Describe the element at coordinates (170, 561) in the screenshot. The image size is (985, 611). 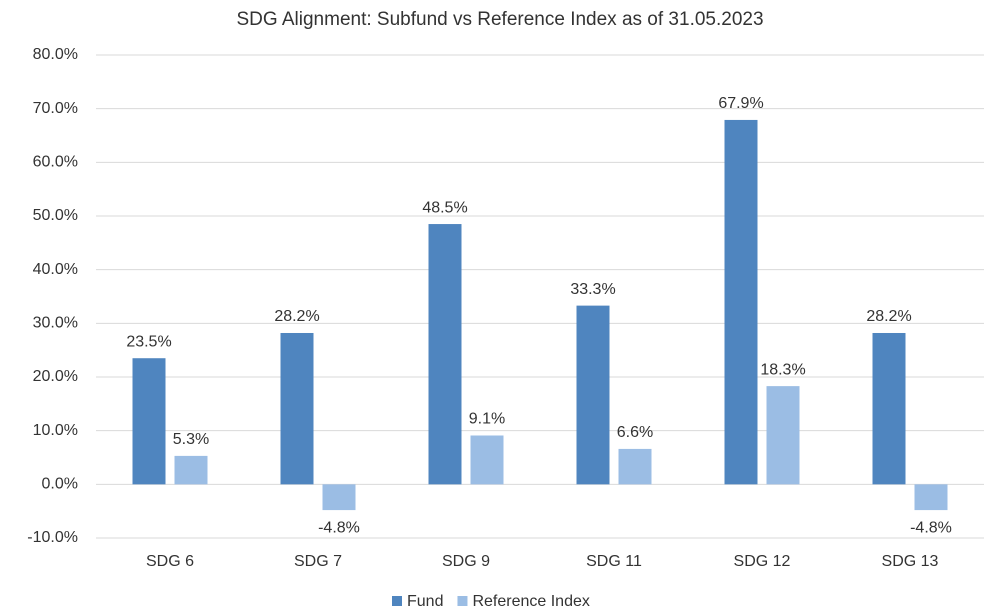
I see `x-tick-label: SDG 6` at that location.